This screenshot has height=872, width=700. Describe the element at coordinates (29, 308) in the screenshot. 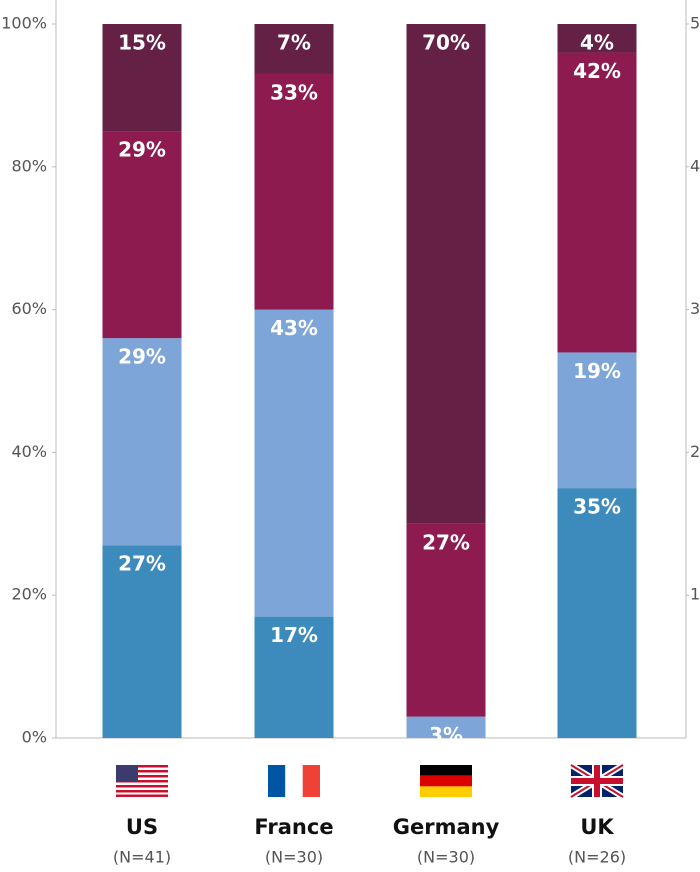

I see `y-tick-label: 60%` at that location.